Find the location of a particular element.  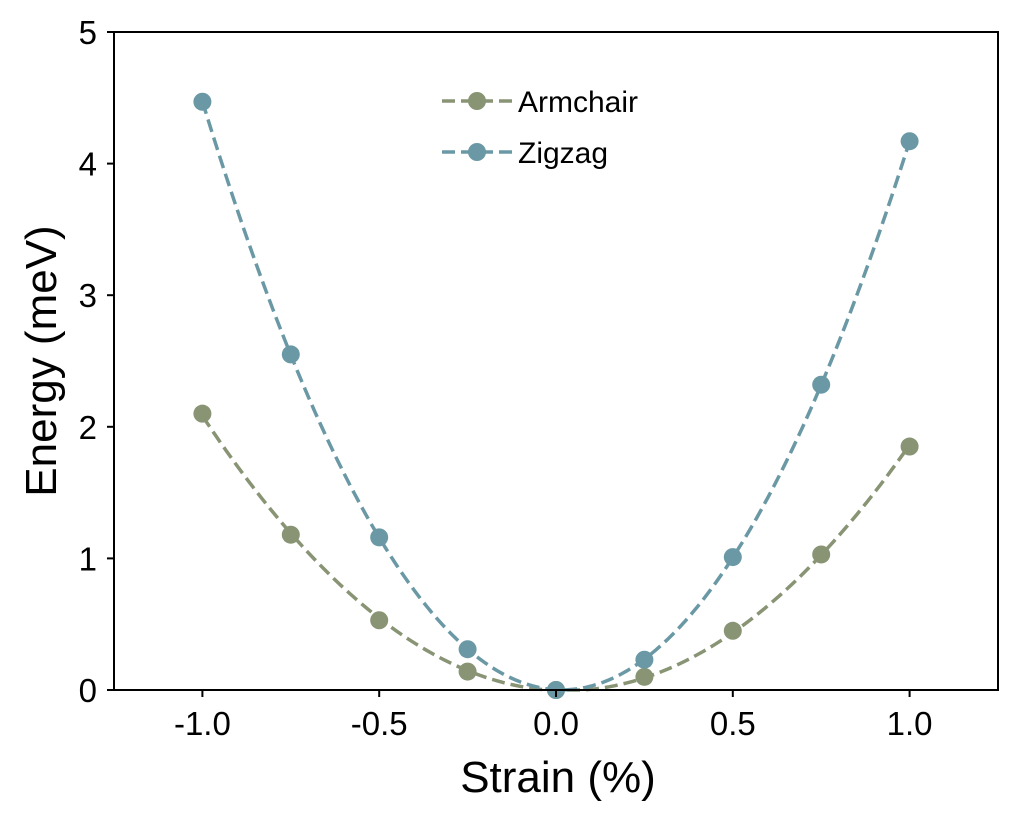

y-tick-label: 5 is located at coordinates (88, 32).